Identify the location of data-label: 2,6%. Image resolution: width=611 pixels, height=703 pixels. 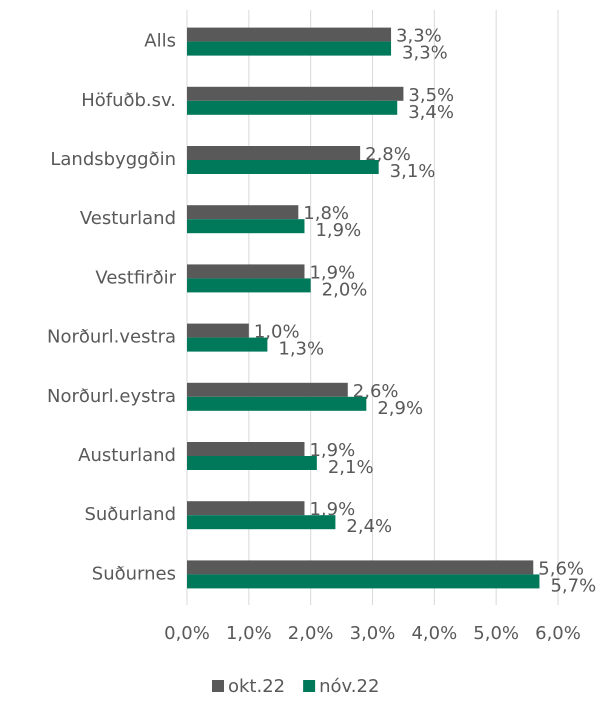
(376, 391).